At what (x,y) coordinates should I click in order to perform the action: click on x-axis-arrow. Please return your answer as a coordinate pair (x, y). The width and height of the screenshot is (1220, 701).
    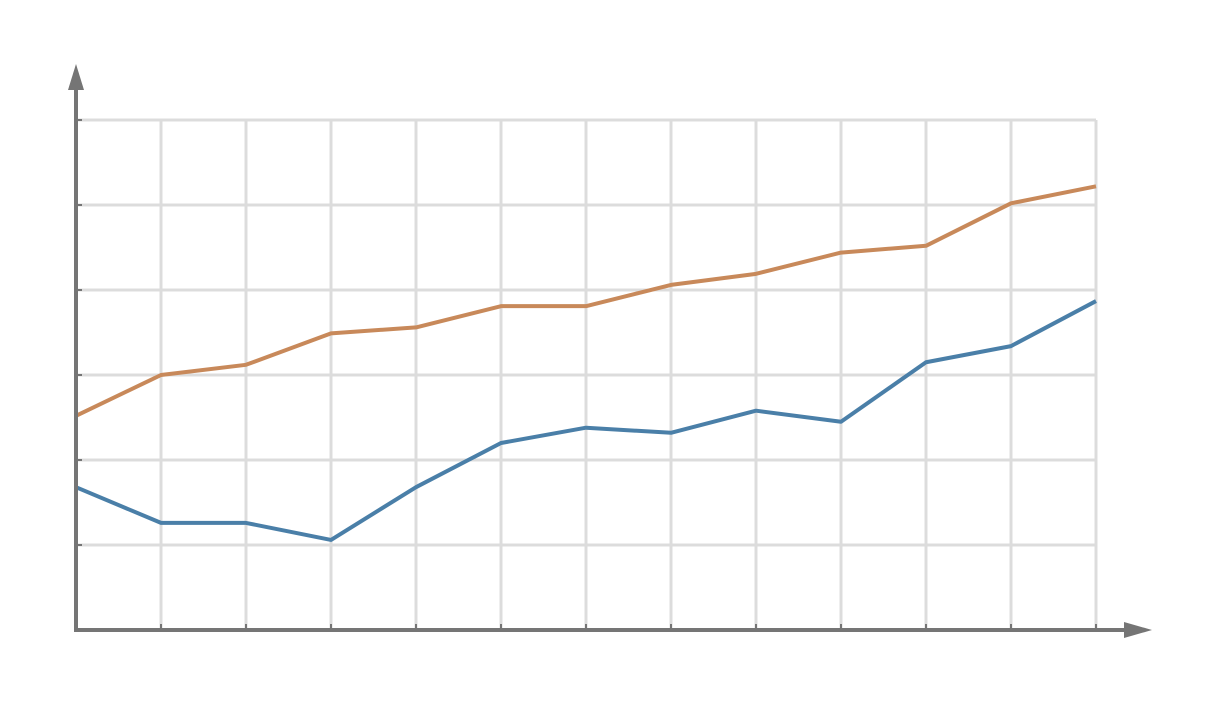
    Looking at the image, I should click on (1138, 630).